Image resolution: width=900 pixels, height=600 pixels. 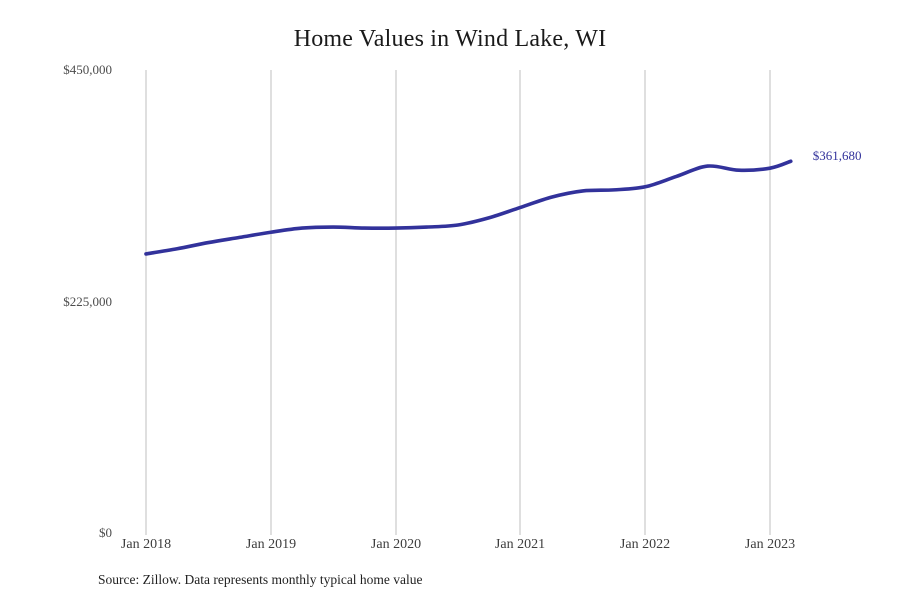 I want to click on y-axis-tick-450000: $450,000, so click(x=87, y=69).